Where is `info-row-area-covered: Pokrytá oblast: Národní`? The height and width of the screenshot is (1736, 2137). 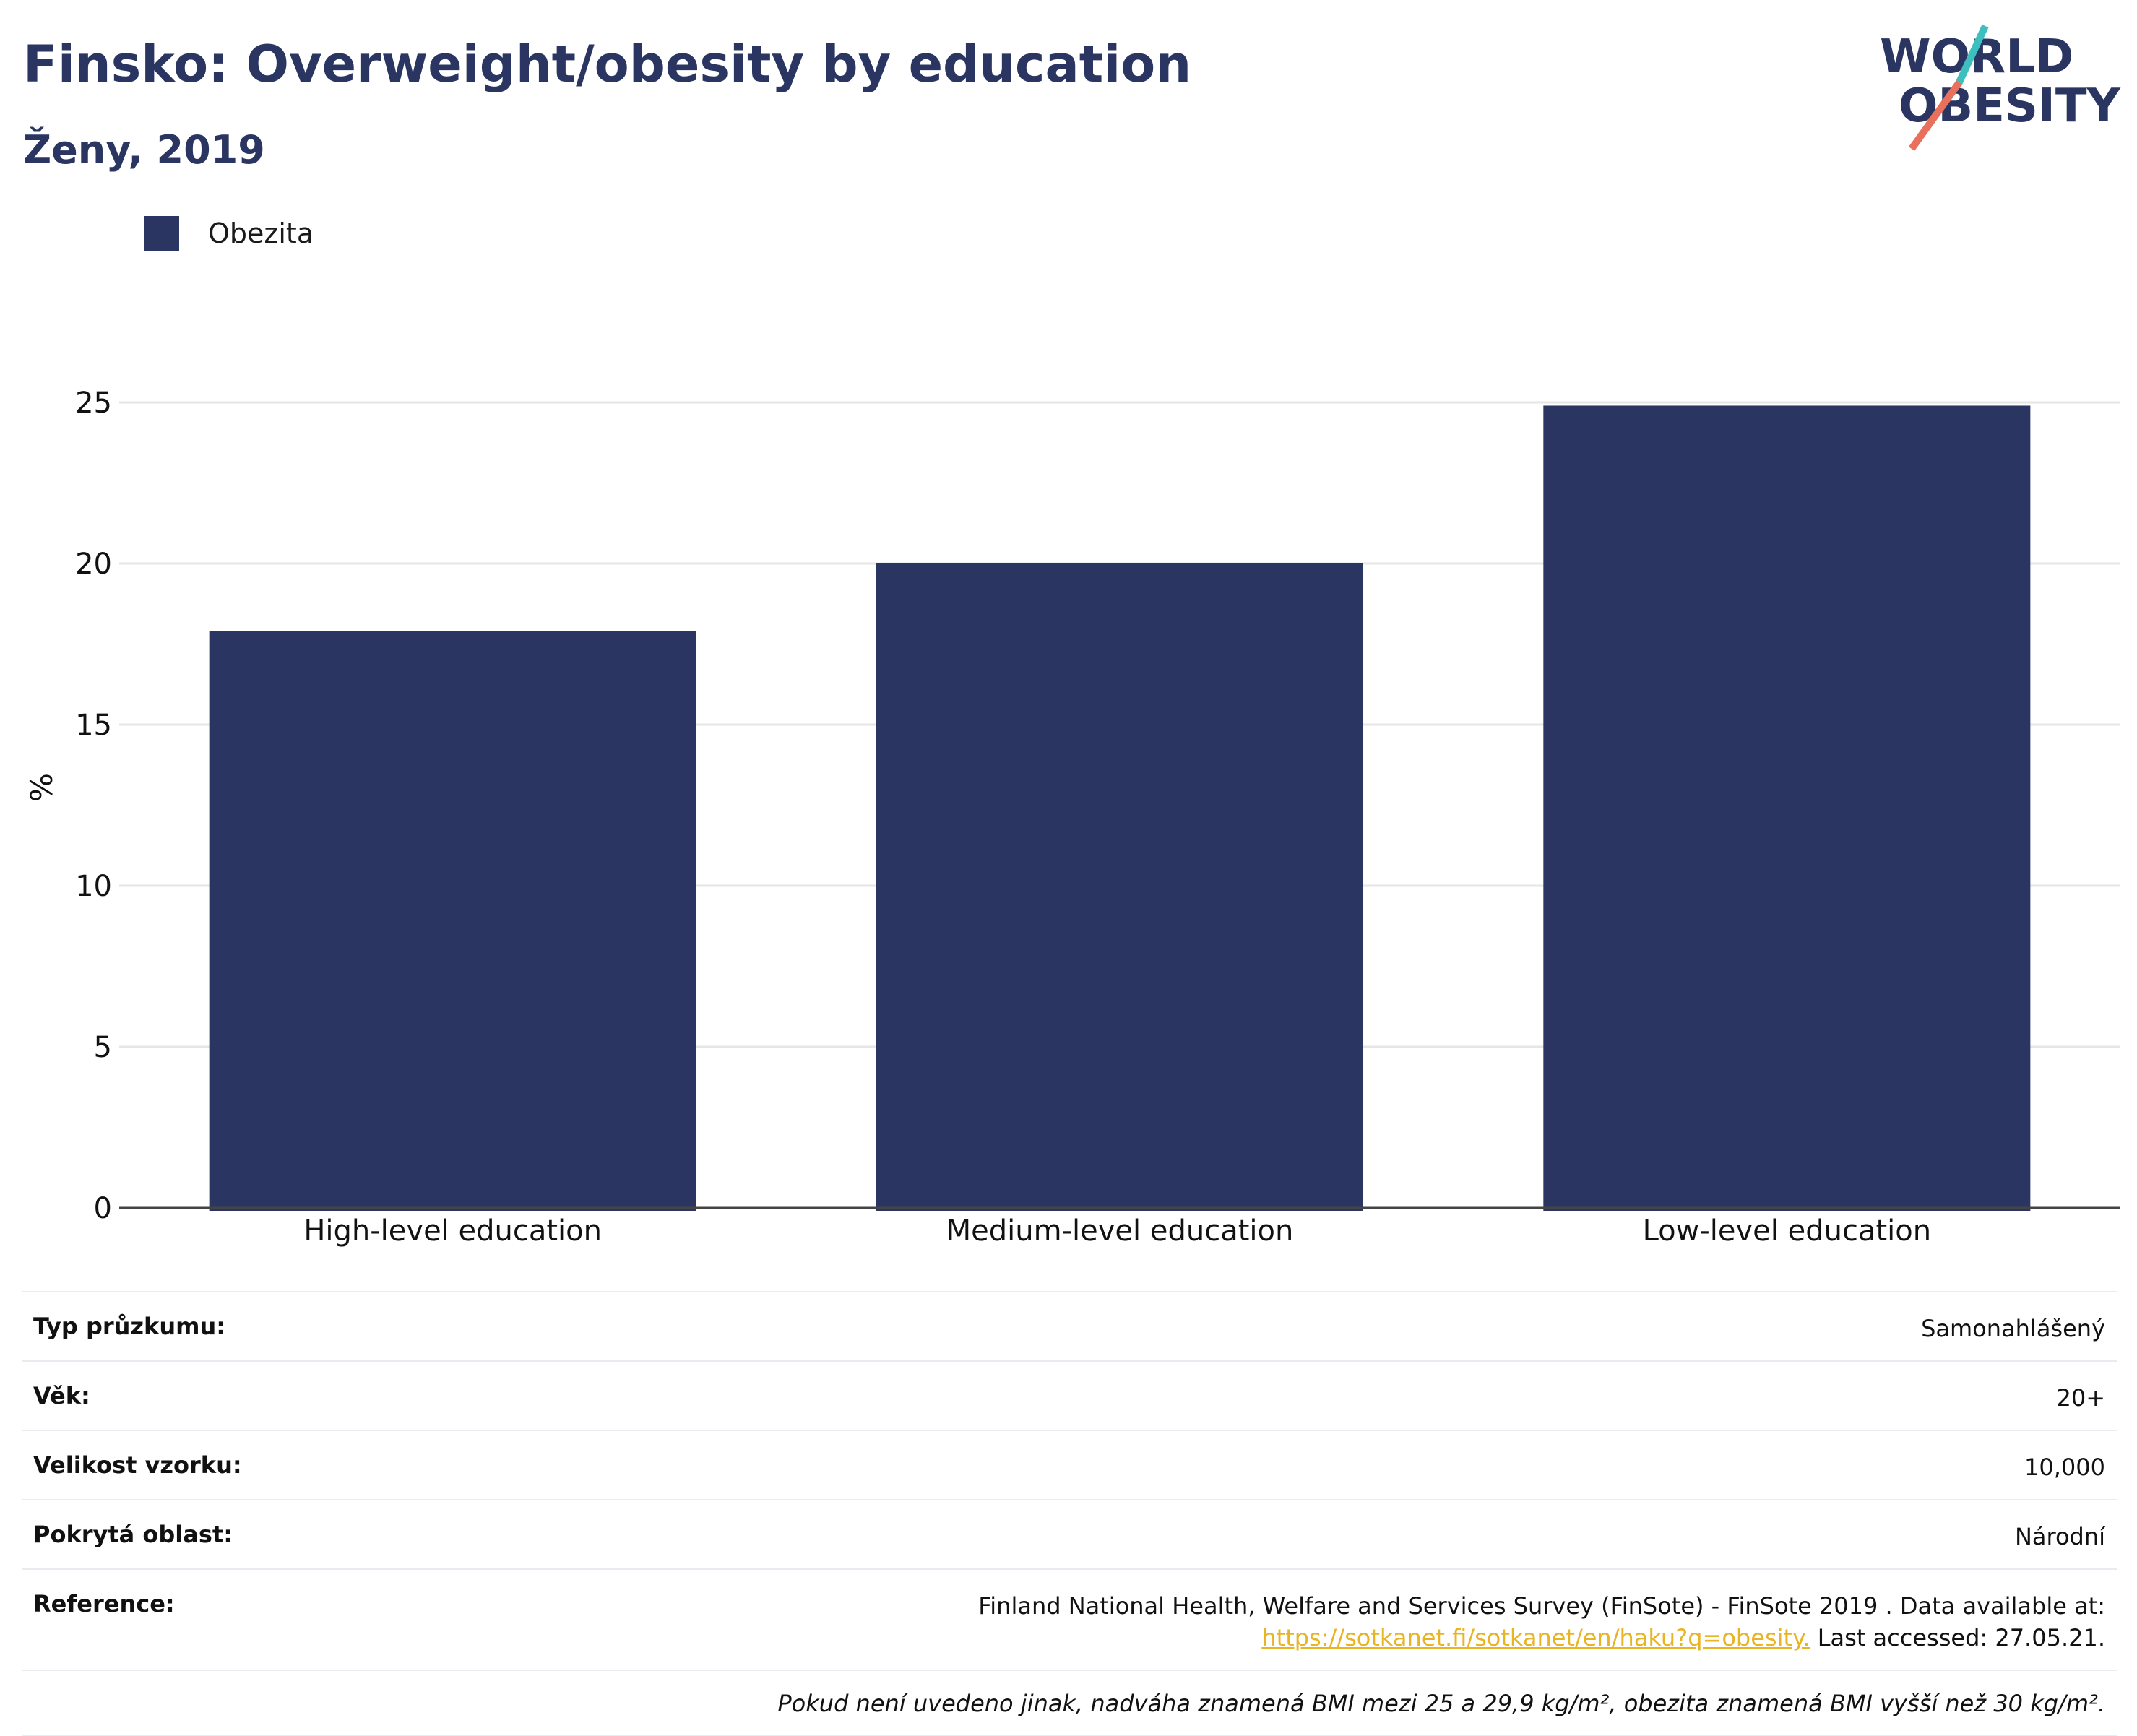 info-row-area-covered: Pokrytá oblast: Národní is located at coordinates (1069, 1533).